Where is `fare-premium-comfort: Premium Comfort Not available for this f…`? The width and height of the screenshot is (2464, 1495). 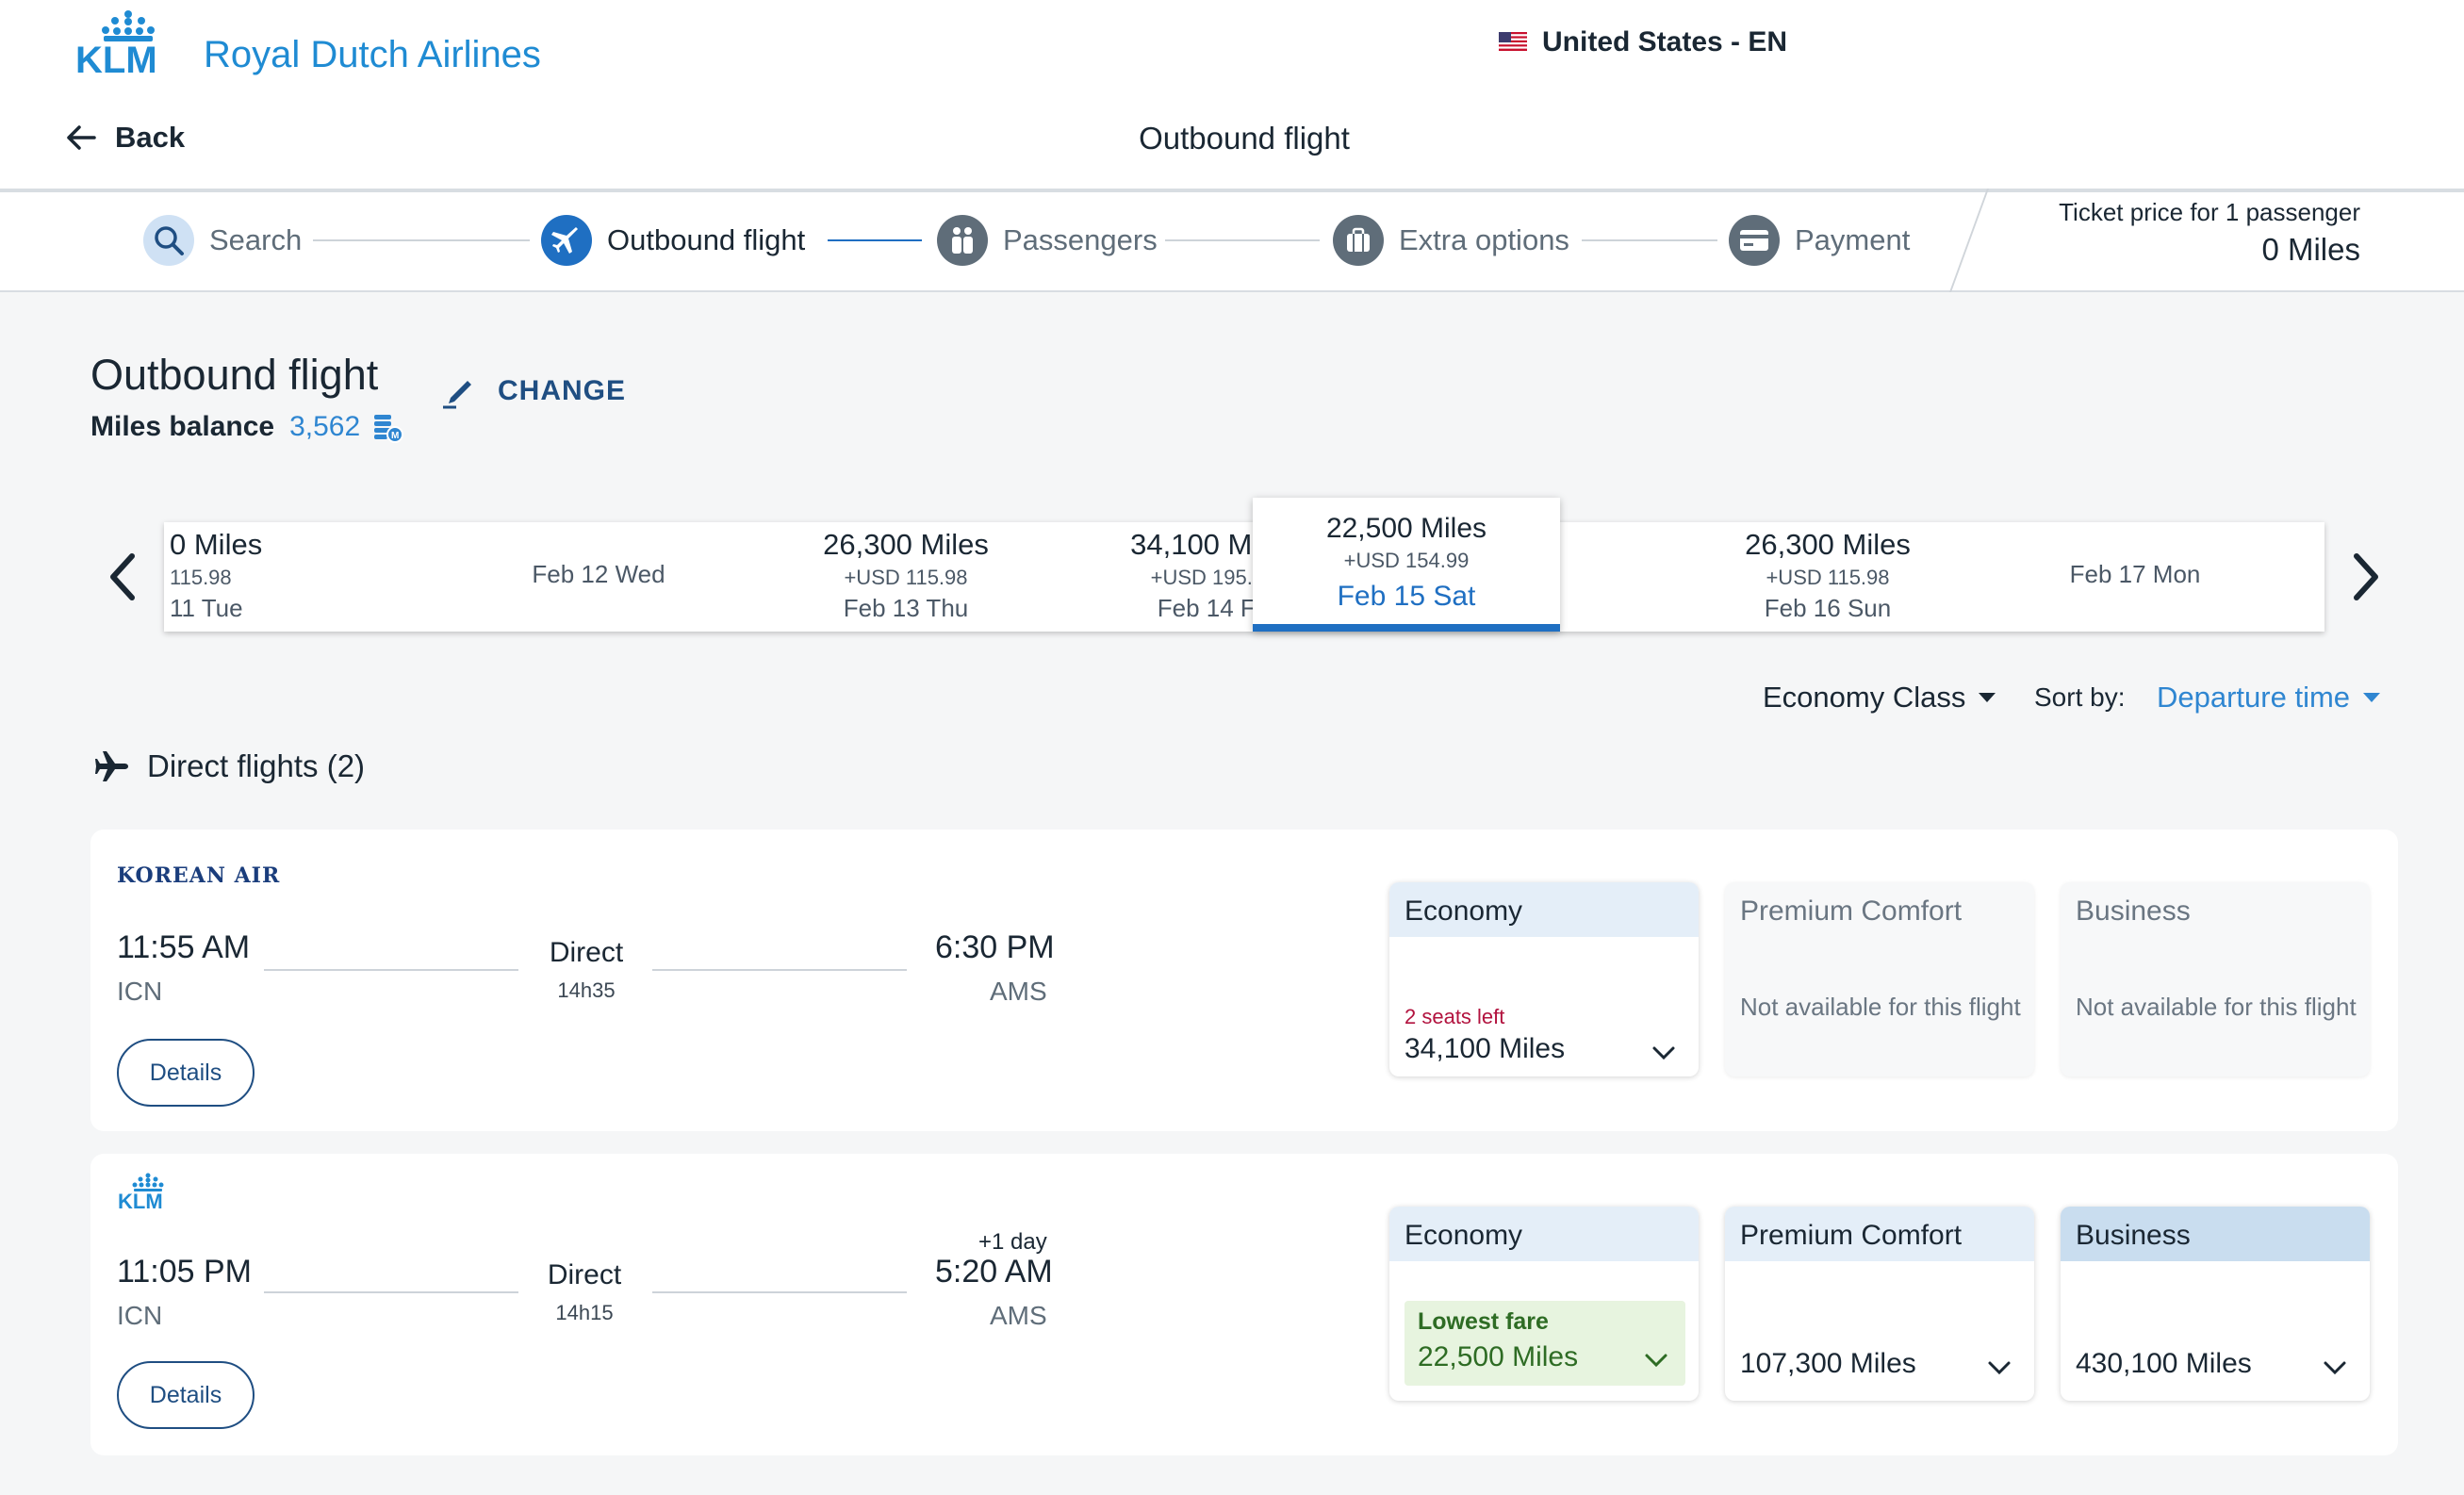
fare-premium-comfort: Premium Comfort Not available for this f… is located at coordinates (1879, 979).